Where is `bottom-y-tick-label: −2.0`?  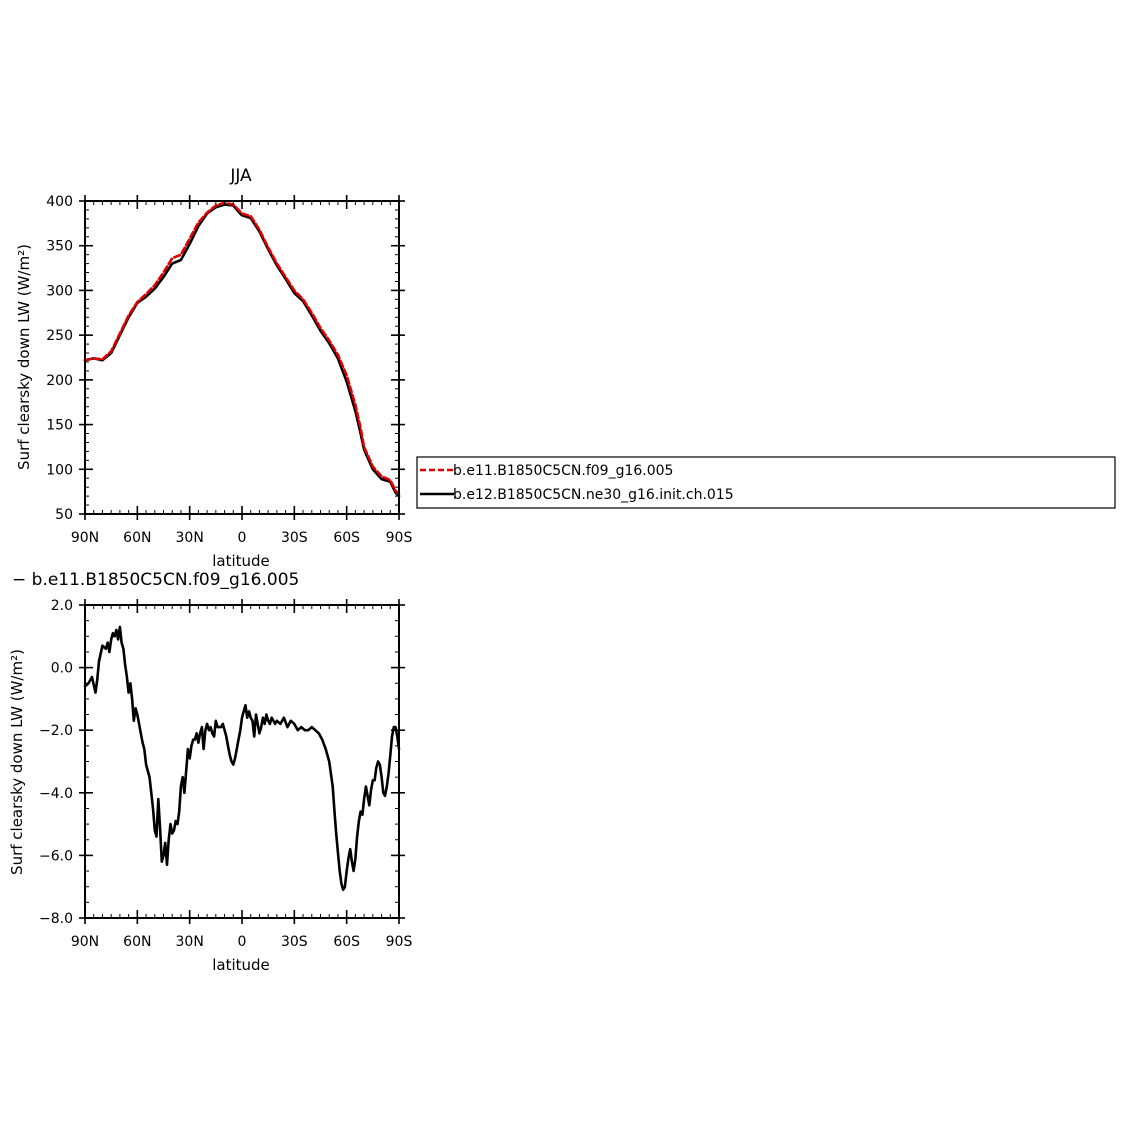 bottom-y-tick-label: −2.0 is located at coordinates (56, 731).